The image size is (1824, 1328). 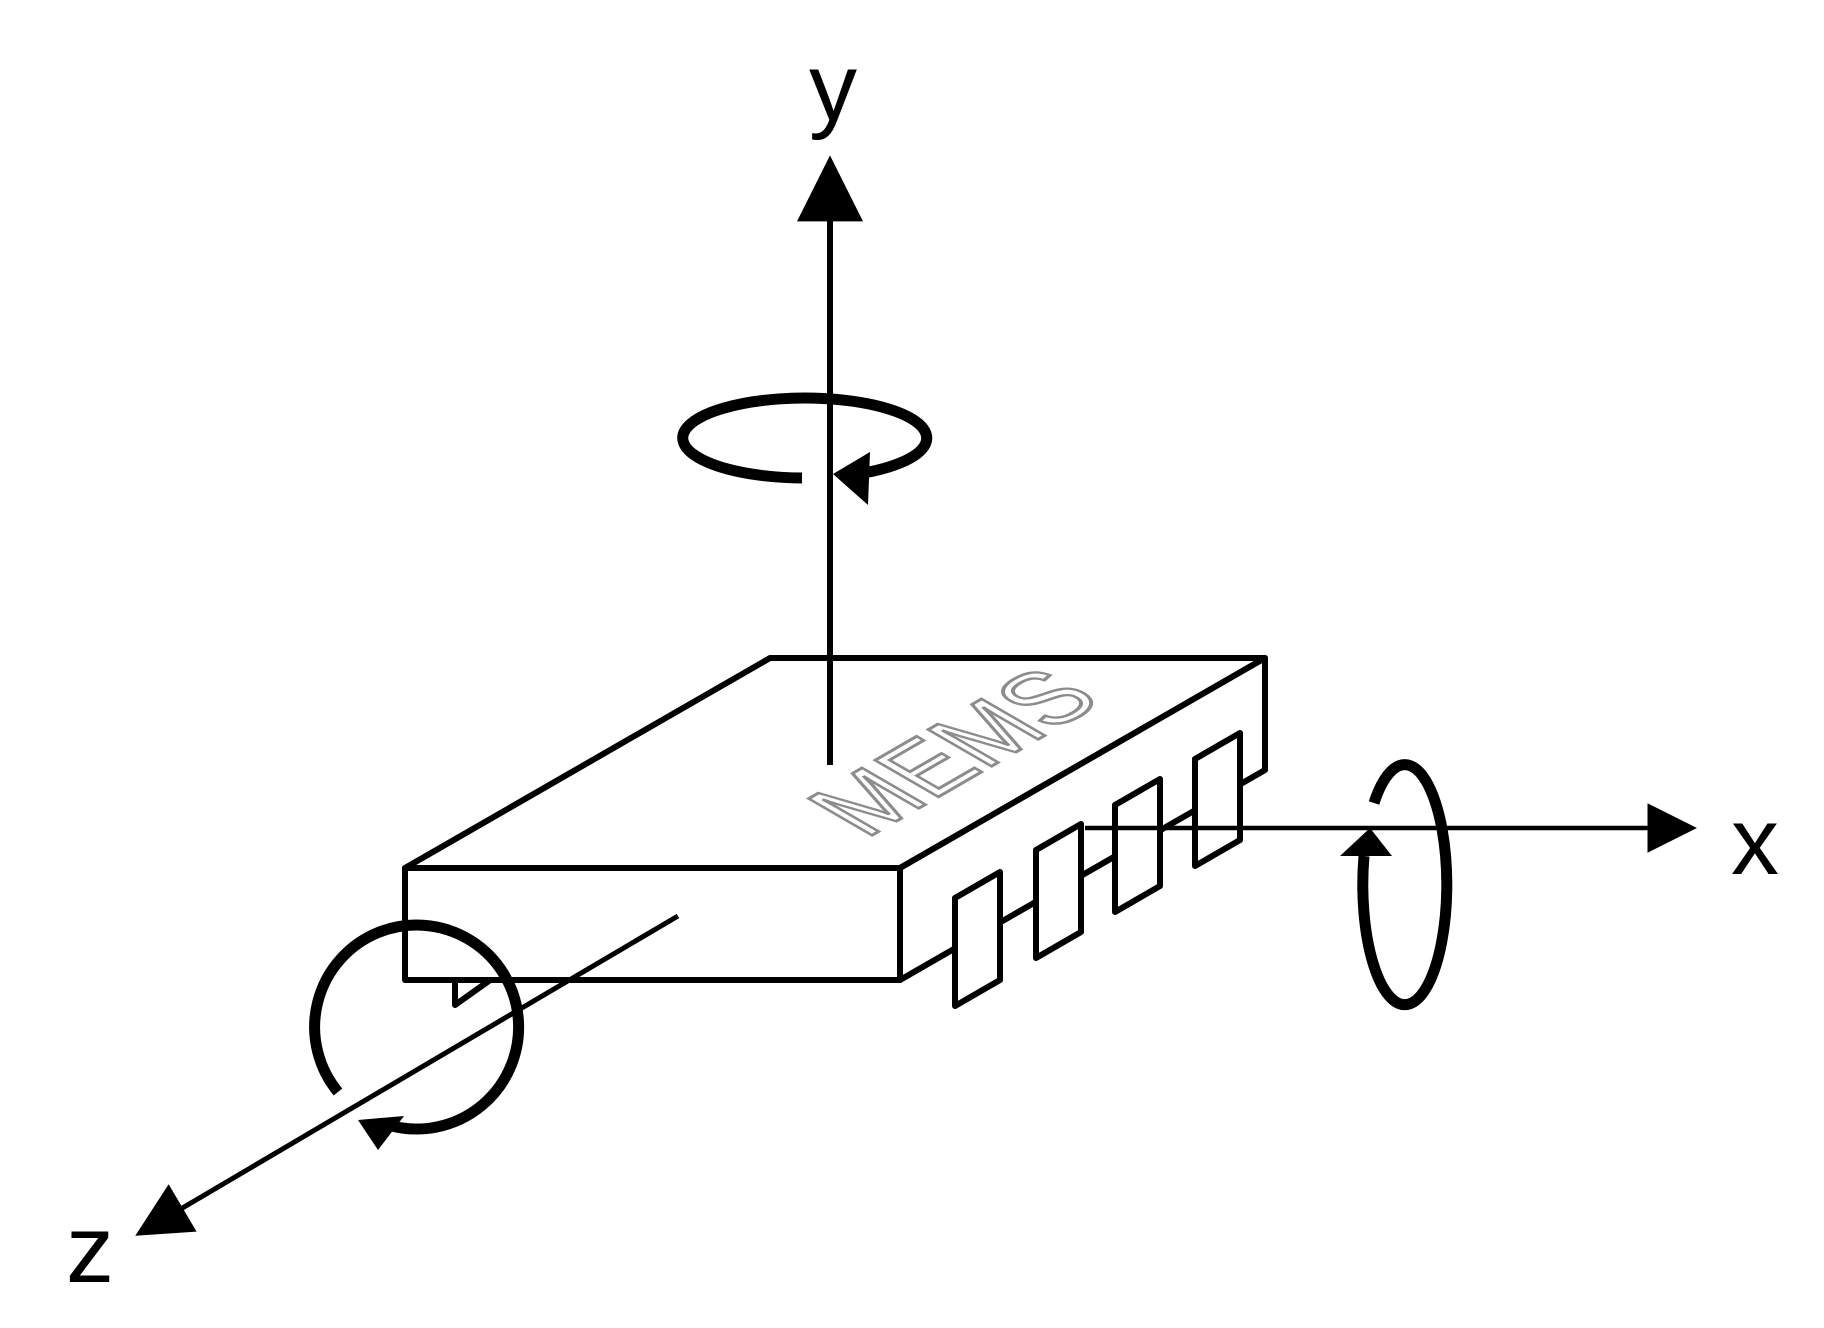 What do you see at coordinates (1396, 885) in the screenshot?
I see `x-rotation-arrow-icon` at bounding box center [1396, 885].